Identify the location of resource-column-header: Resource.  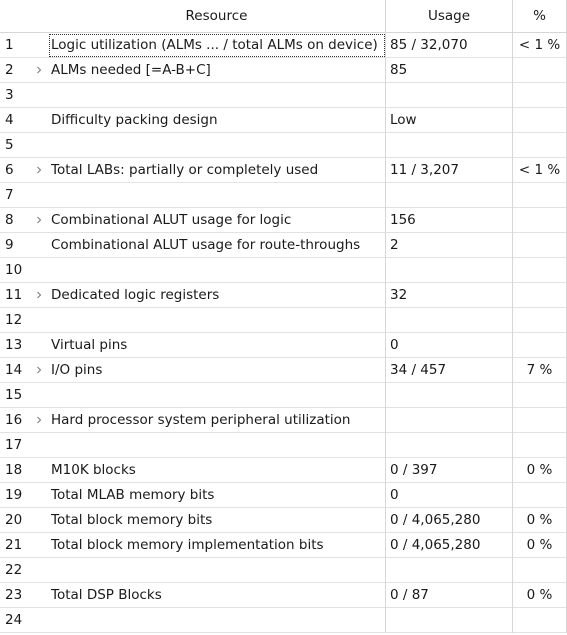
(217, 16).